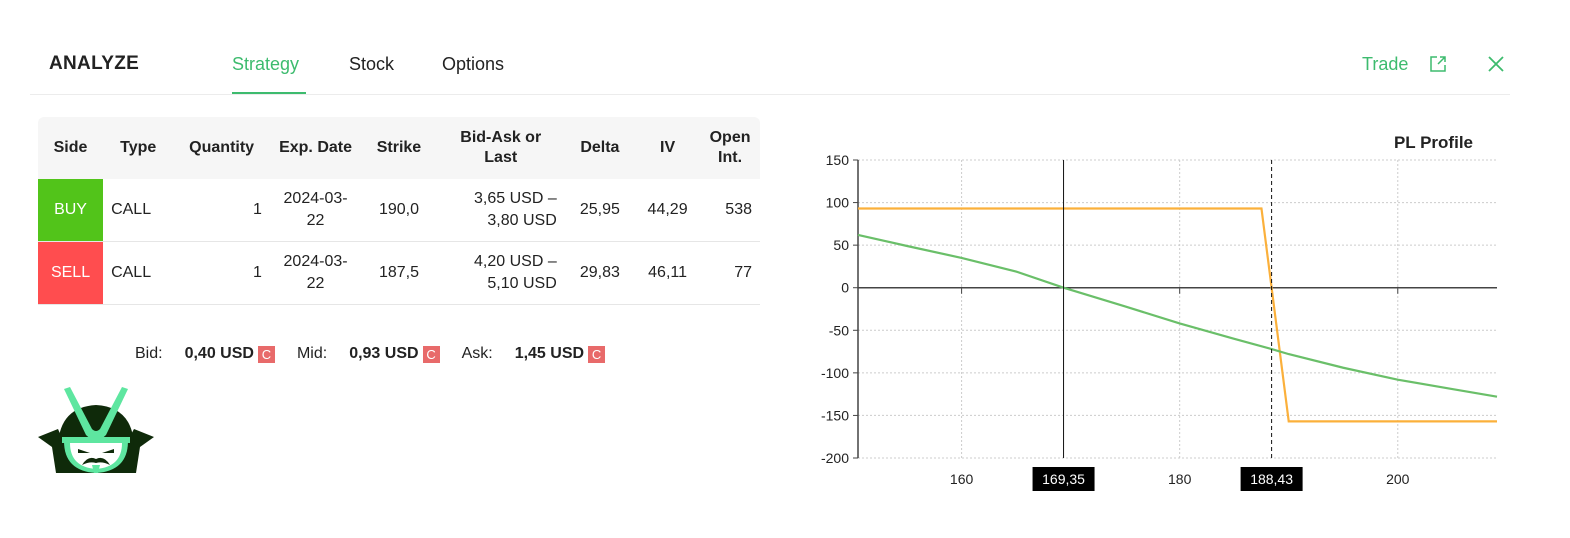 This screenshot has height=538, width=1570. Describe the element at coordinates (138, 148) in the screenshot. I see `col-type: Type` at that location.